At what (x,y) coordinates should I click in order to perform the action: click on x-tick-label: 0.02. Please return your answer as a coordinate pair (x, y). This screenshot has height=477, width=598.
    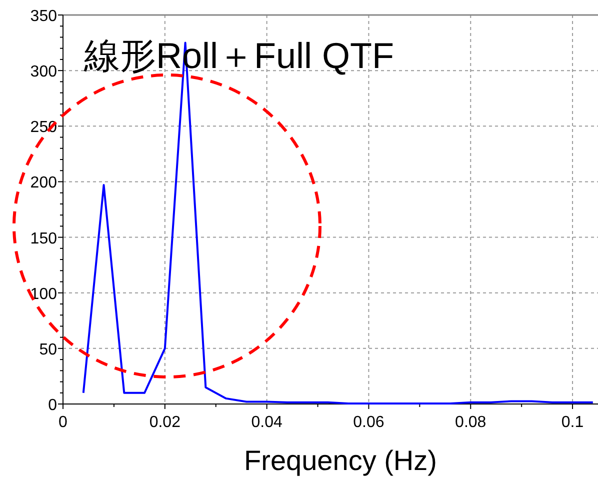
    Looking at the image, I should click on (165, 422).